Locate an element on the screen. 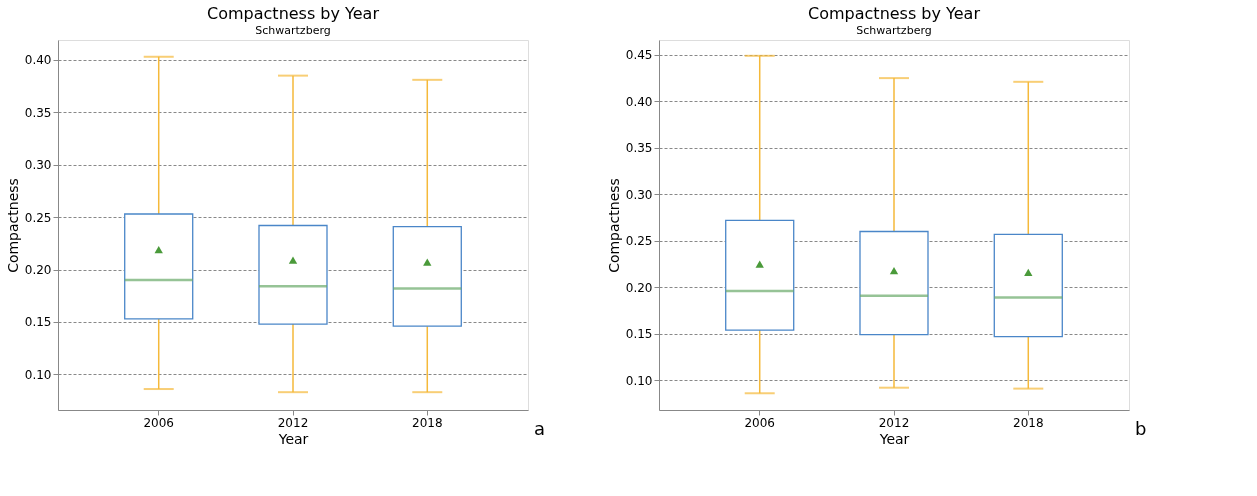 This screenshot has height=496, width=1257. y-tick-label: 0.45 is located at coordinates (639, 55).